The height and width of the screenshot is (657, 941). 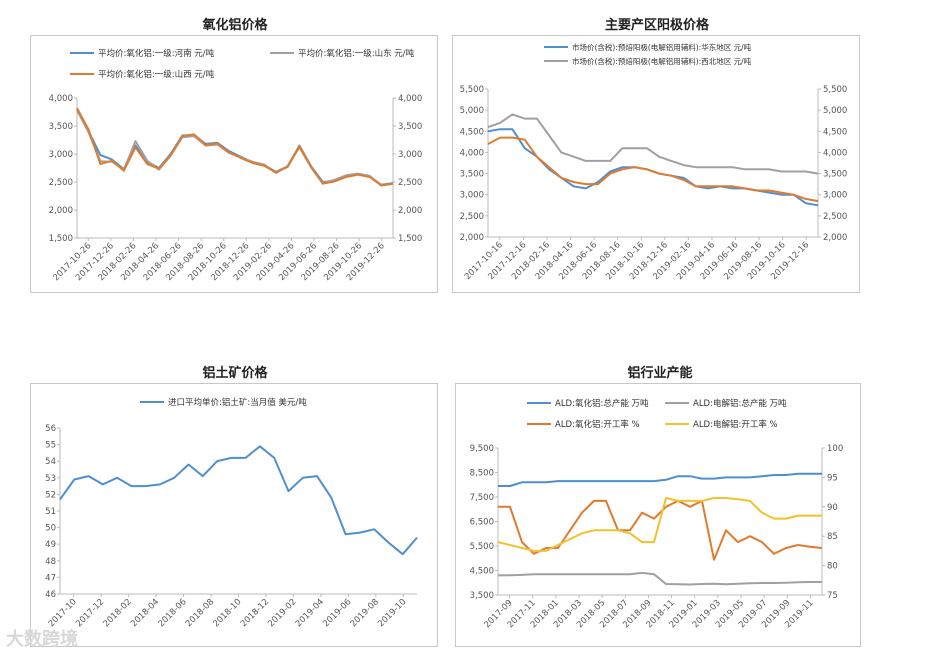 I want to click on y-tick-label: 46, so click(x=50, y=595).